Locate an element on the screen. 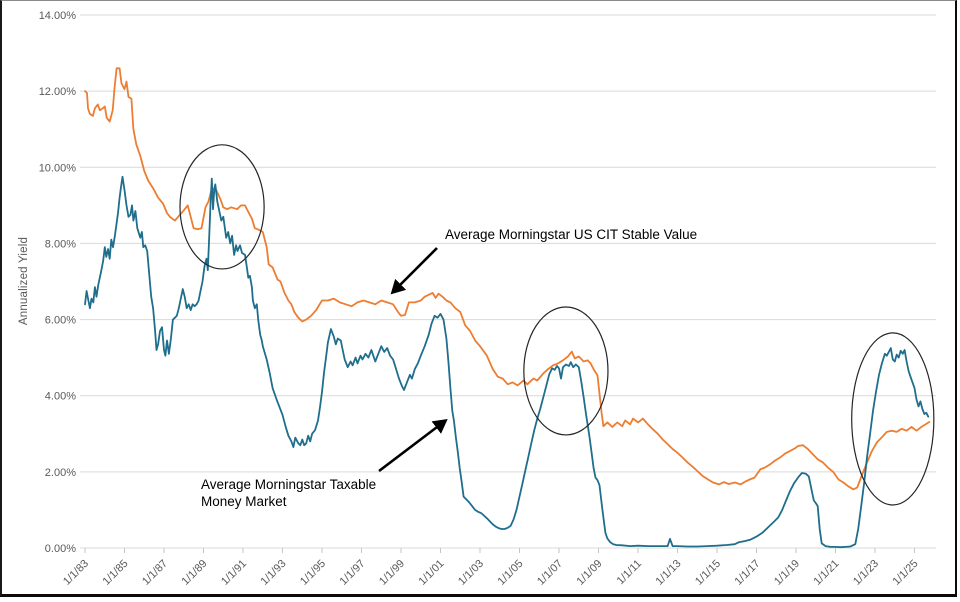 This screenshot has height=602, width=960. x-tick-label-1995: 1/1/95 is located at coordinates (313, 573).